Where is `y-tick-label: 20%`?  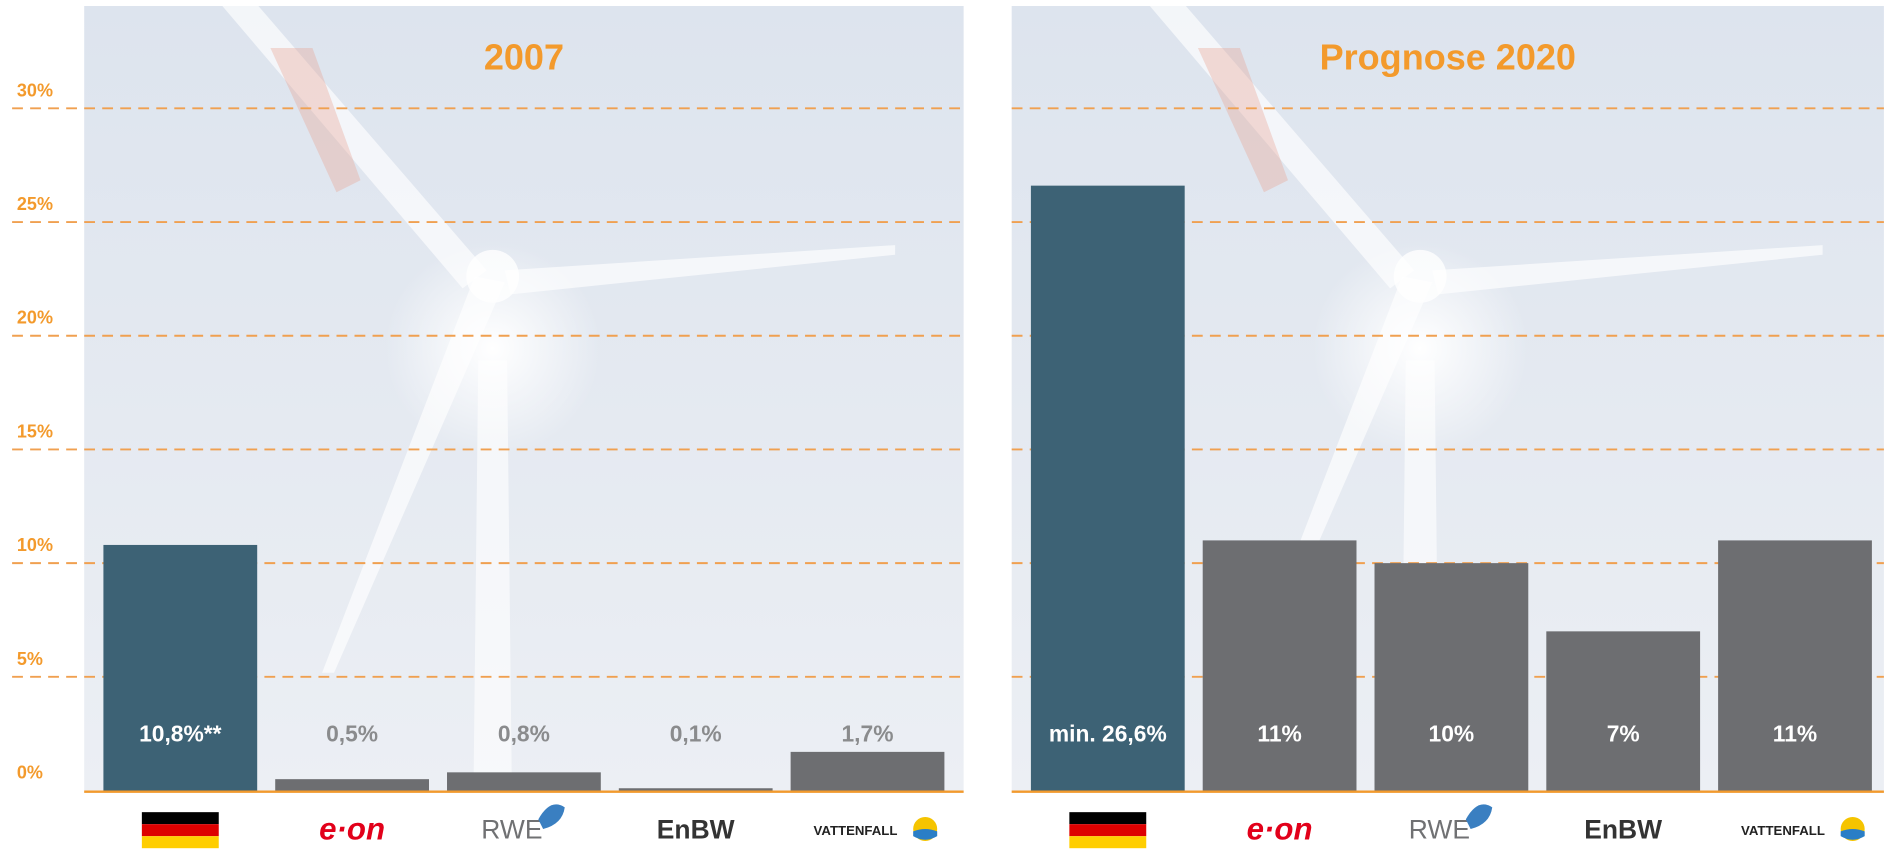 y-tick-label: 20% is located at coordinates (35, 318).